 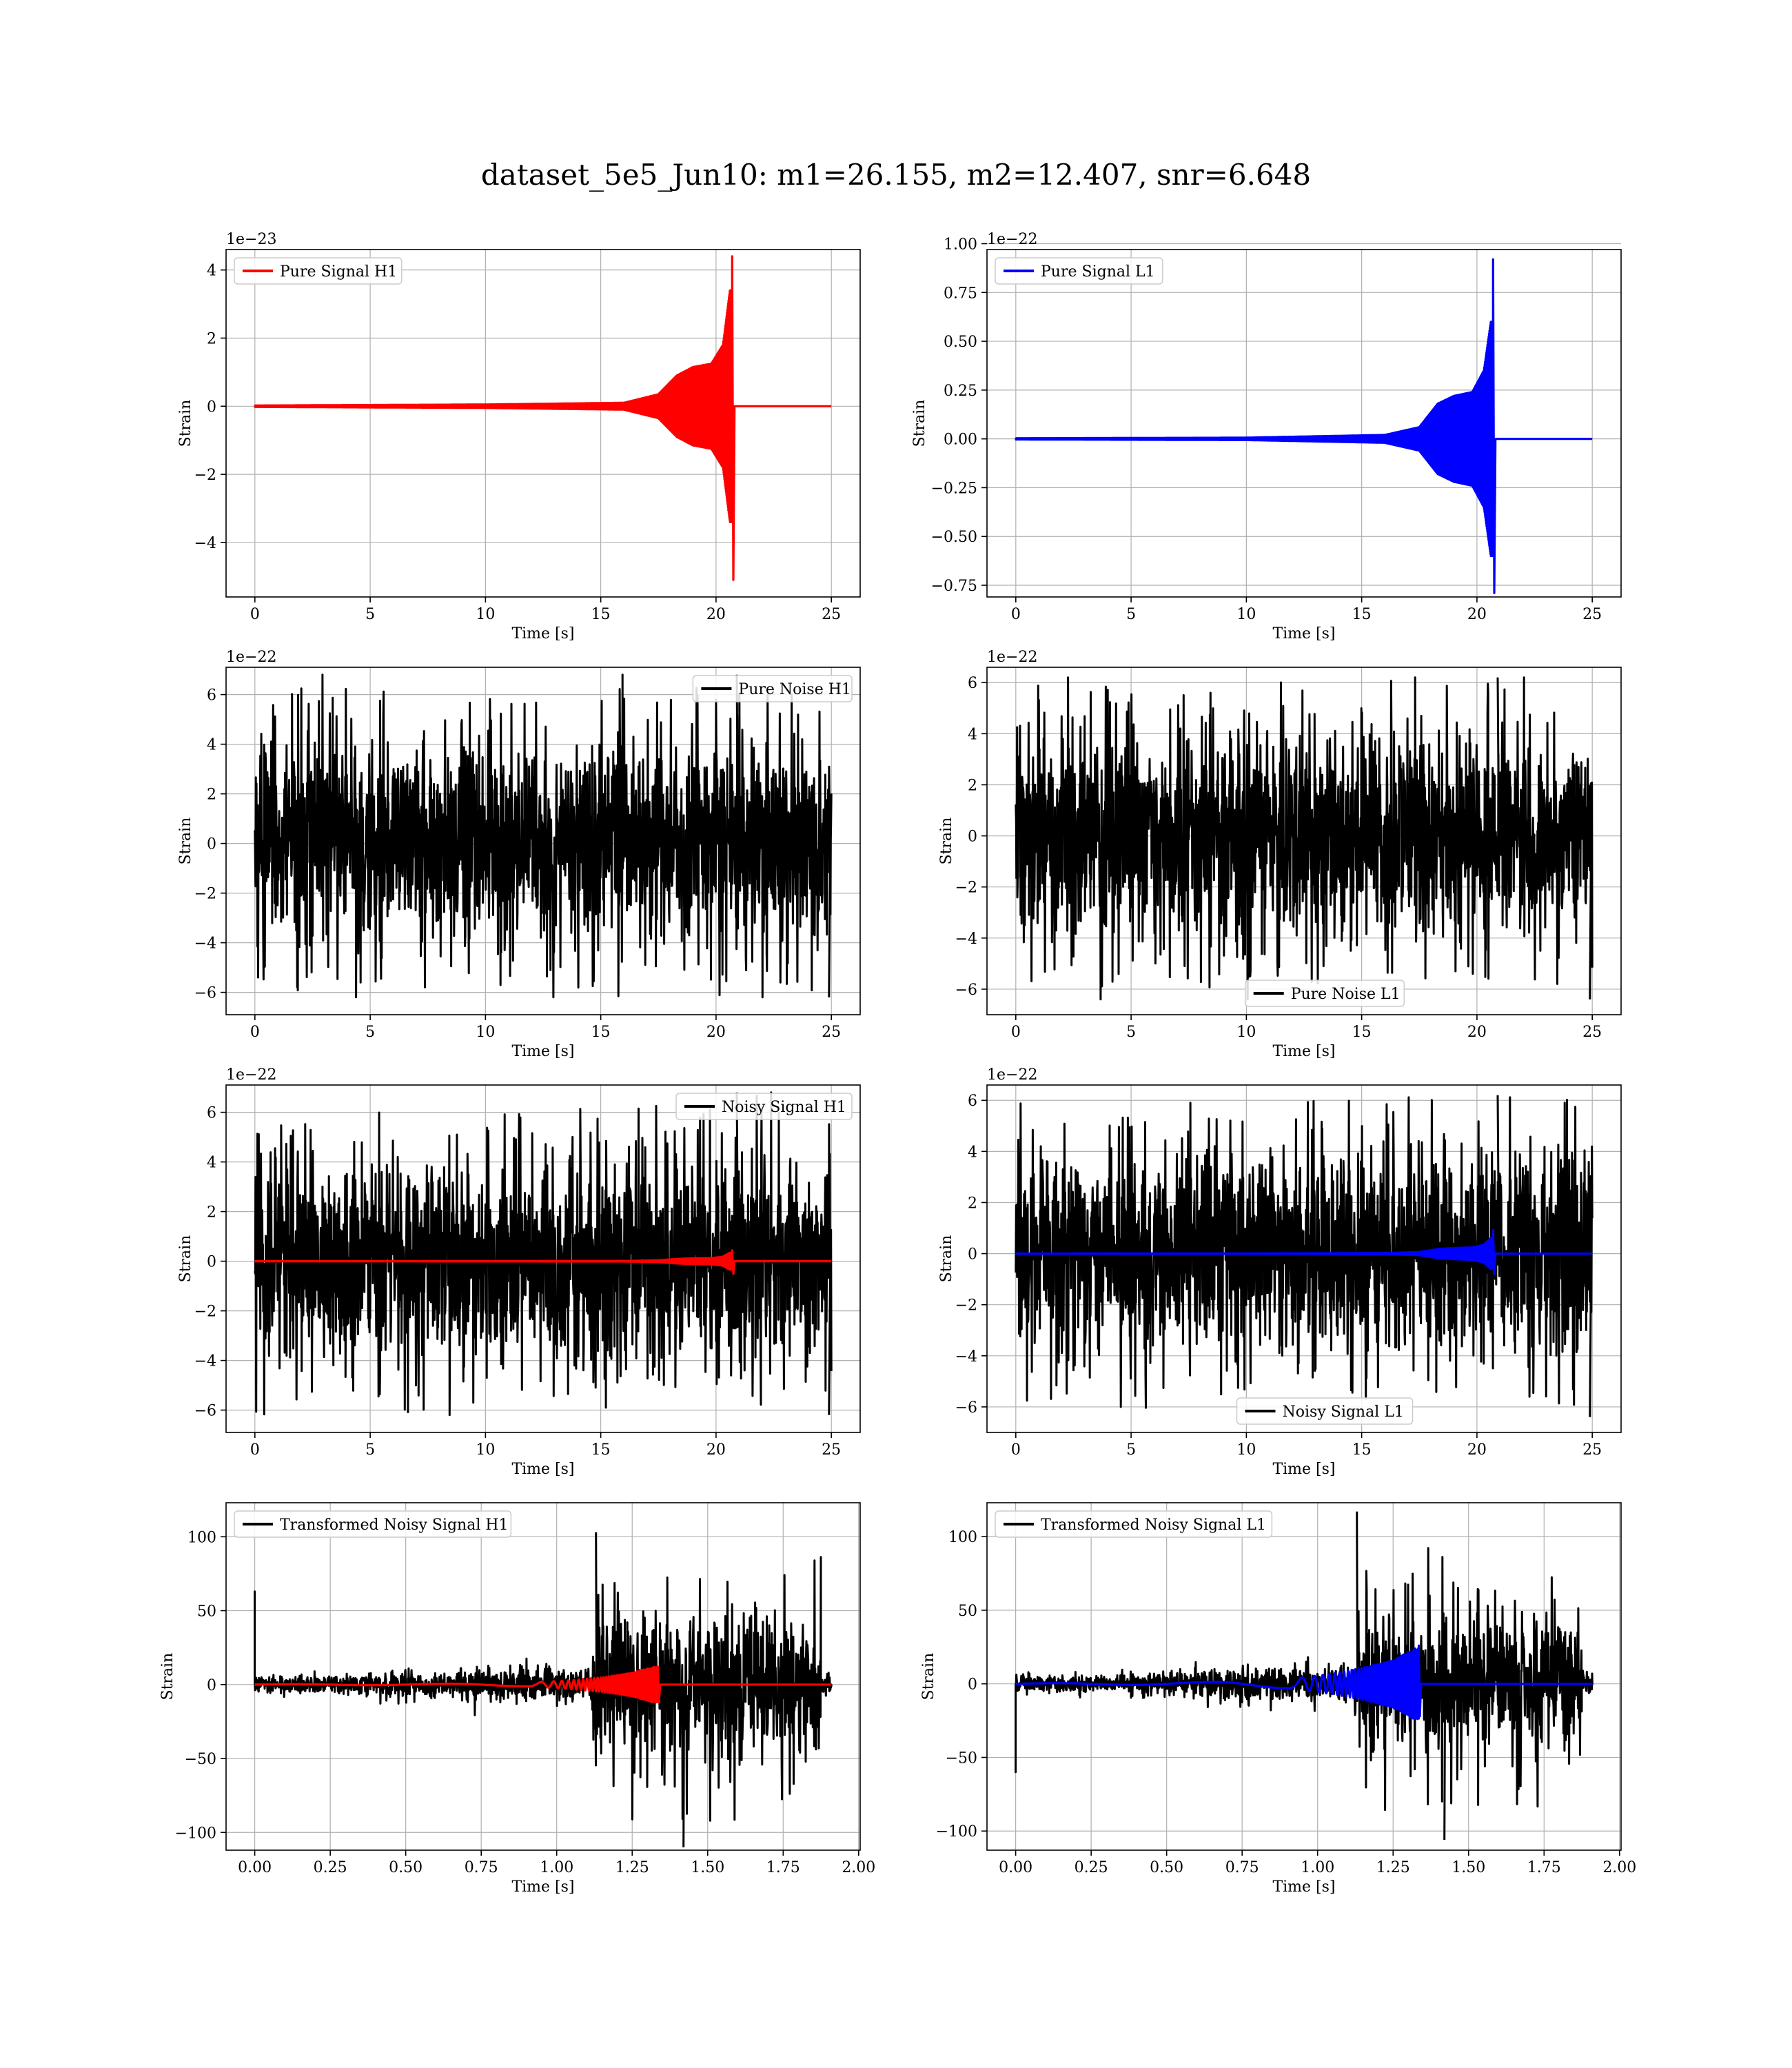 What do you see at coordinates (1304, 838) in the screenshot?
I see `plot-area` at bounding box center [1304, 838].